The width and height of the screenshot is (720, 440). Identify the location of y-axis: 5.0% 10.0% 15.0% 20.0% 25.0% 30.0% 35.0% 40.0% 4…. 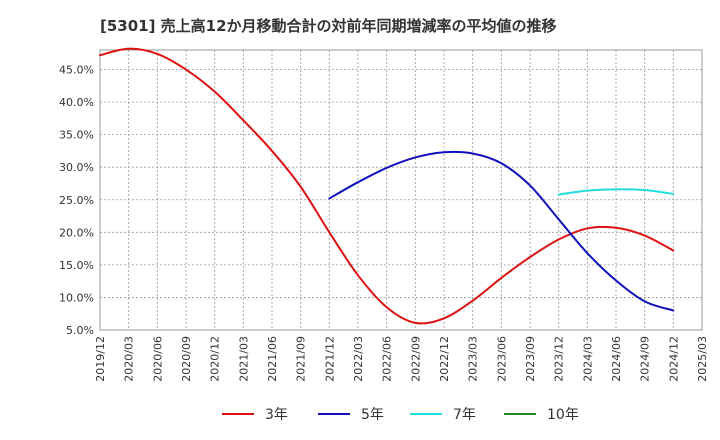
(76, 200).